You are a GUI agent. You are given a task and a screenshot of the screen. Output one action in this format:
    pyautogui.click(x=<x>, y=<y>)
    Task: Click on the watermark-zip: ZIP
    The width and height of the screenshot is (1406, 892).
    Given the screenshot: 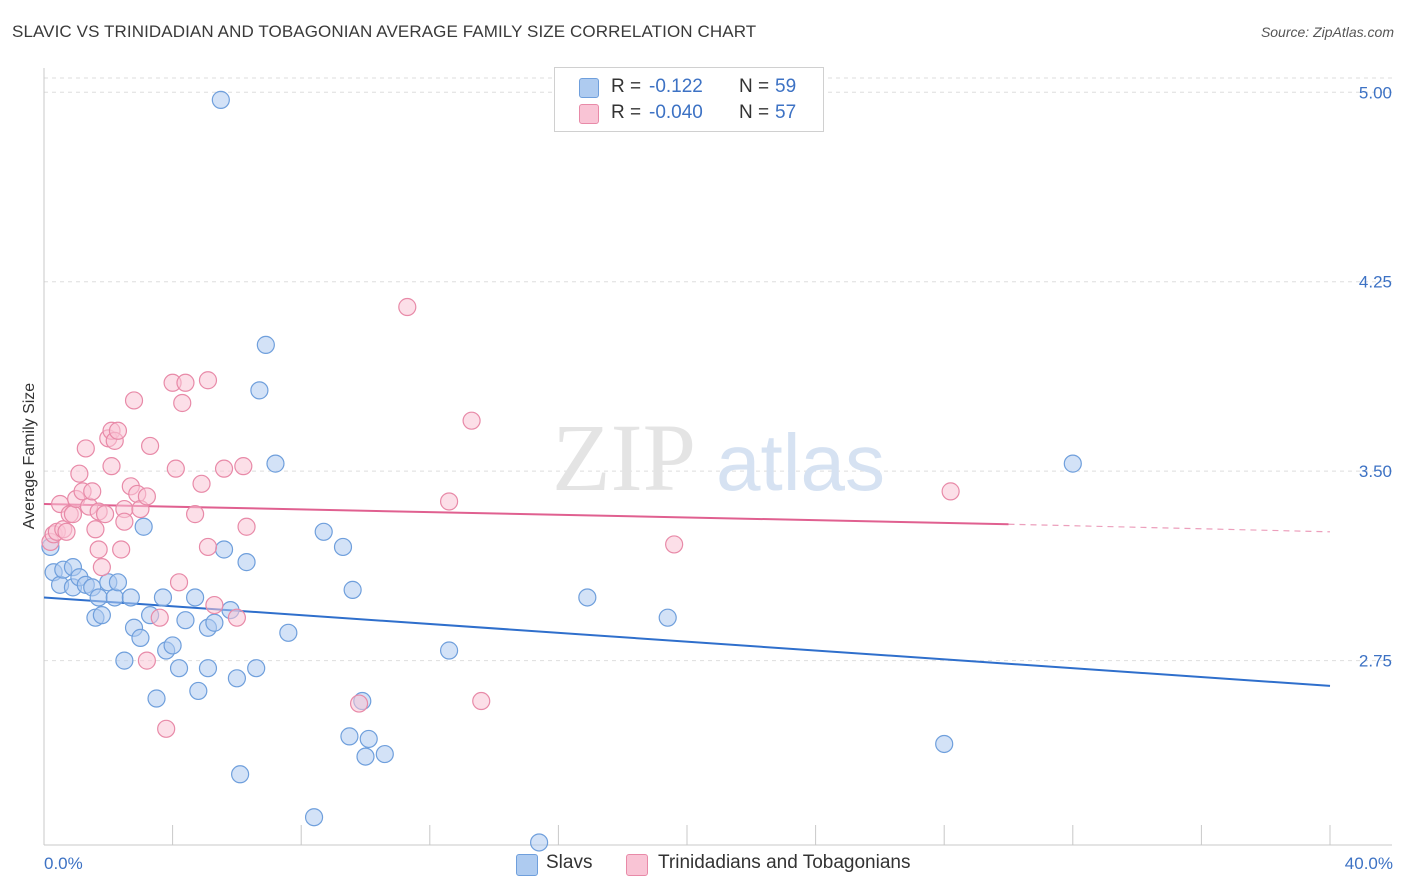 What is the action you would take?
    pyautogui.click(x=624, y=457)
    